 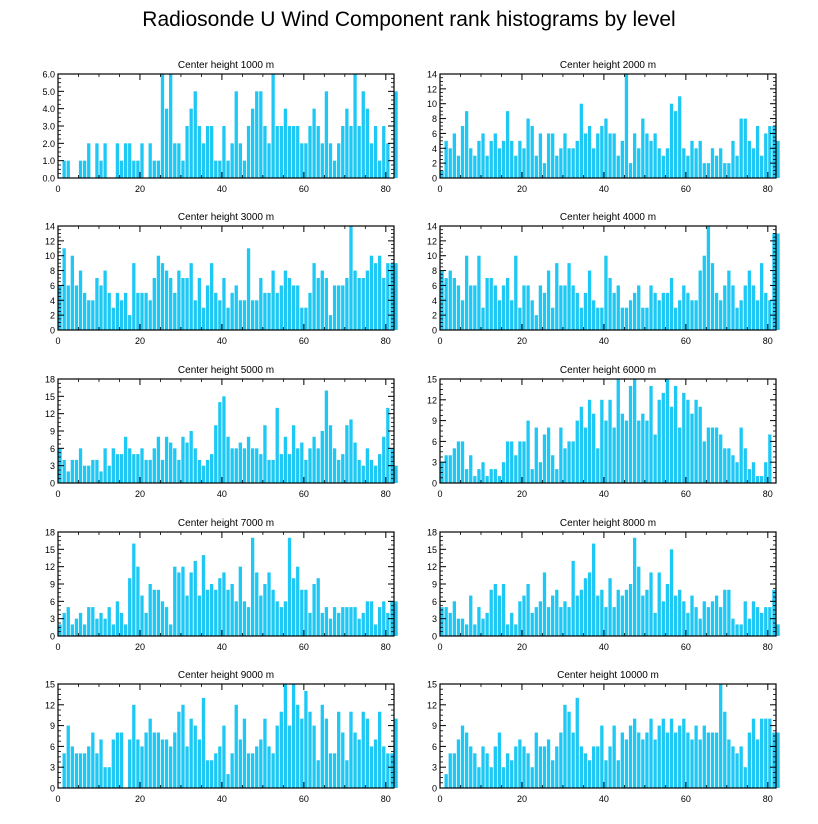 I want to click on y-tick-label: 2, so click(x=52, y=316).